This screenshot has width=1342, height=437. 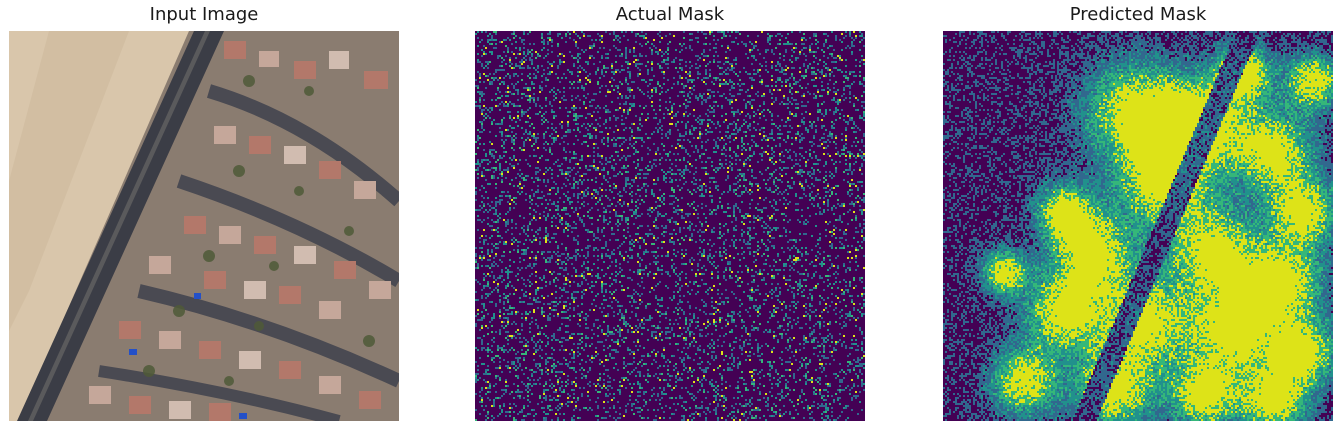 I want to click on actual-mask-title: Actual Mask, so click(x=670, y=14).